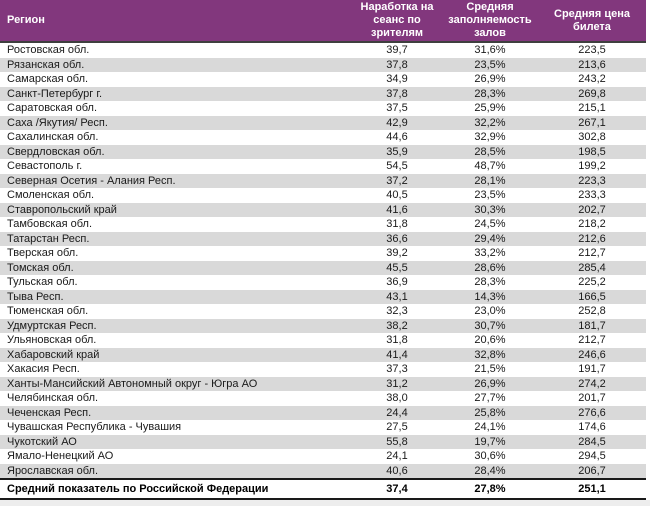  What do you see at coordinates (57, 122) in the screenshot?
I see `region-cell: Саха /Якутия/ Респ.` at bounding box center [57, 122].